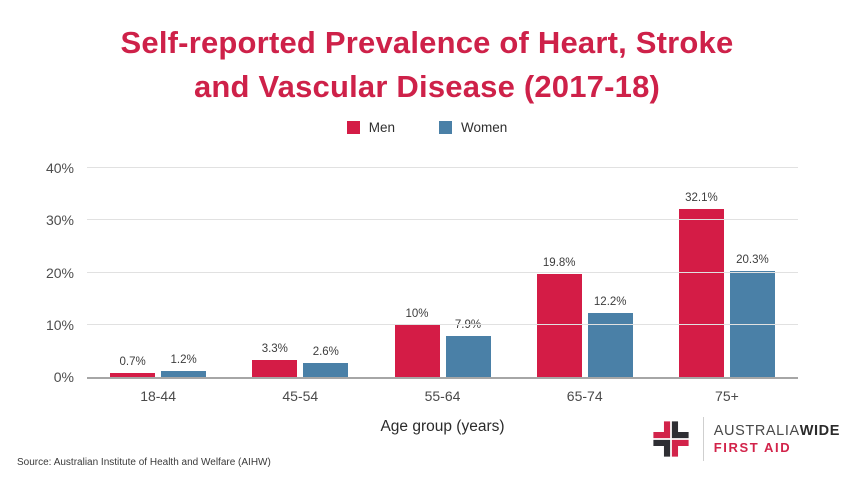  What do you see at coordinates (703, 439) in the screenshot?
I see `logo-divider` at bounding box center [703, 439].